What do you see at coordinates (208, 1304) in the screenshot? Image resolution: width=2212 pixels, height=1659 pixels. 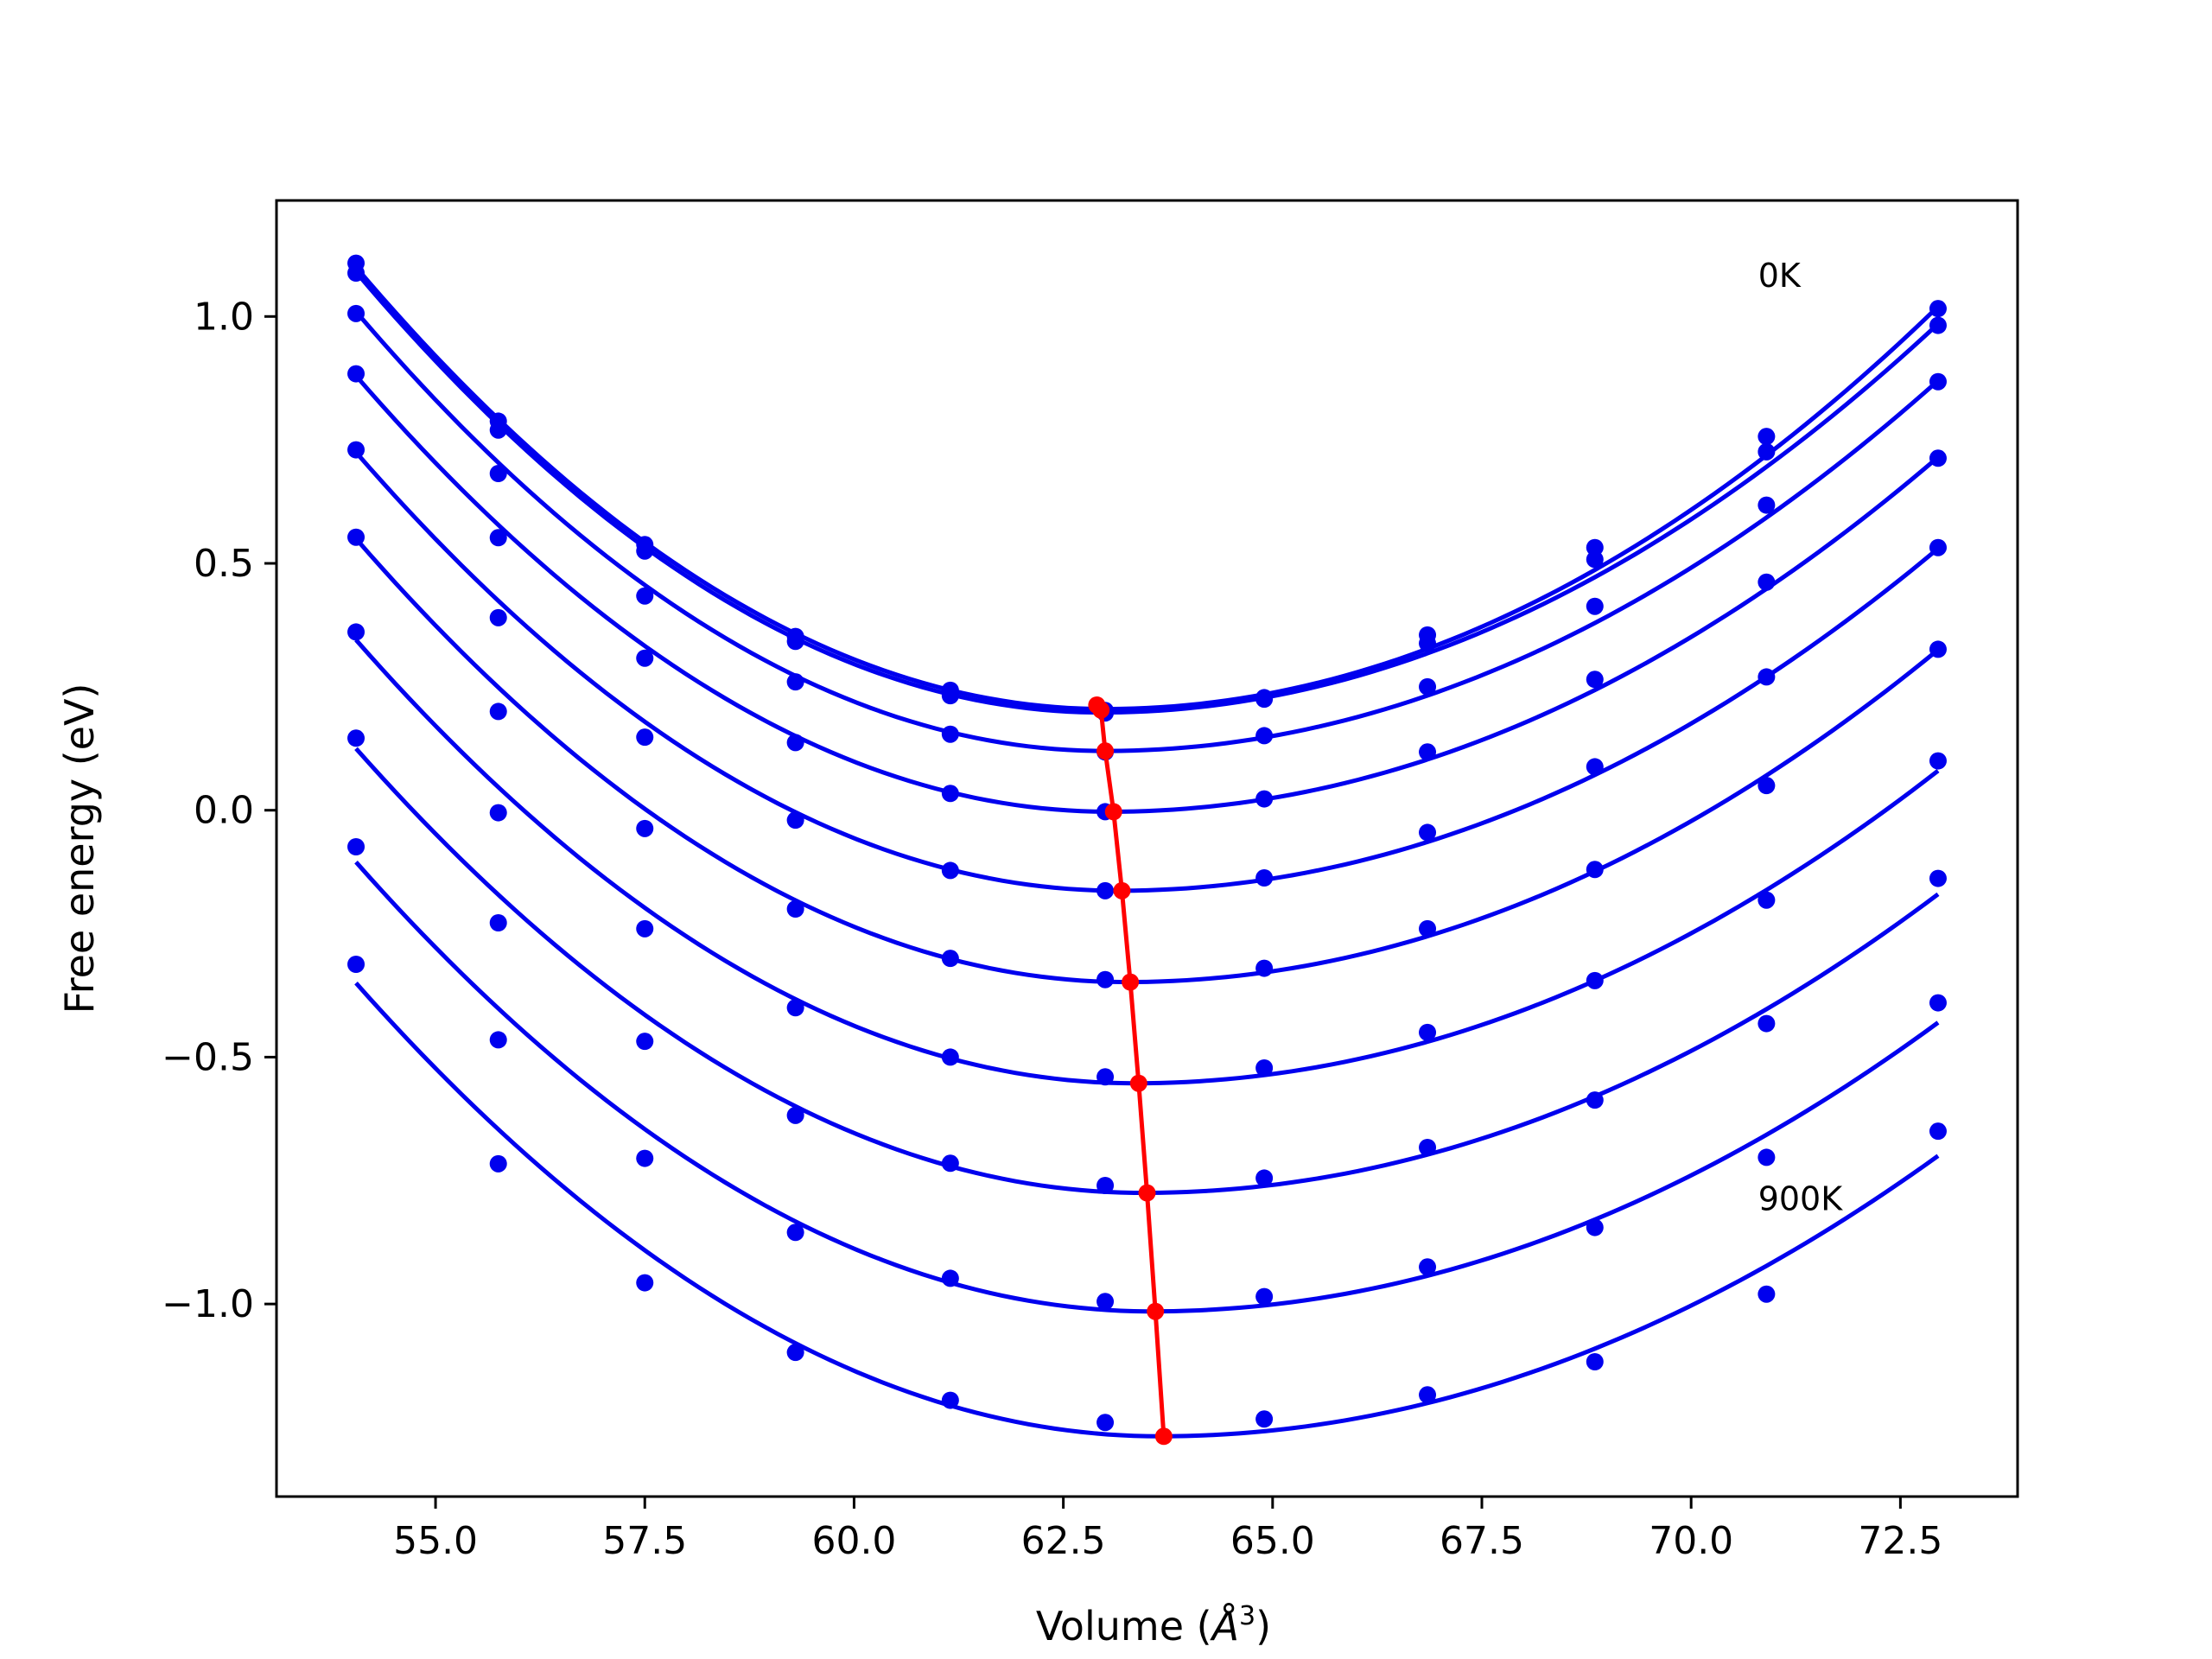 I see `y-tick-label-4: −1.0` at bounding box center [208, 1304].